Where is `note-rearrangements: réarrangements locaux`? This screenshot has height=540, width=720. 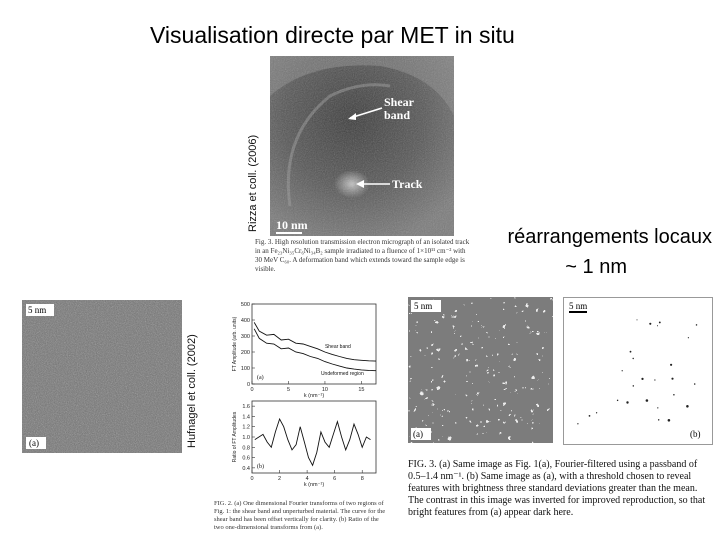
note-rearrangements: réarrangements locaux is located at coordinates (609, 237).